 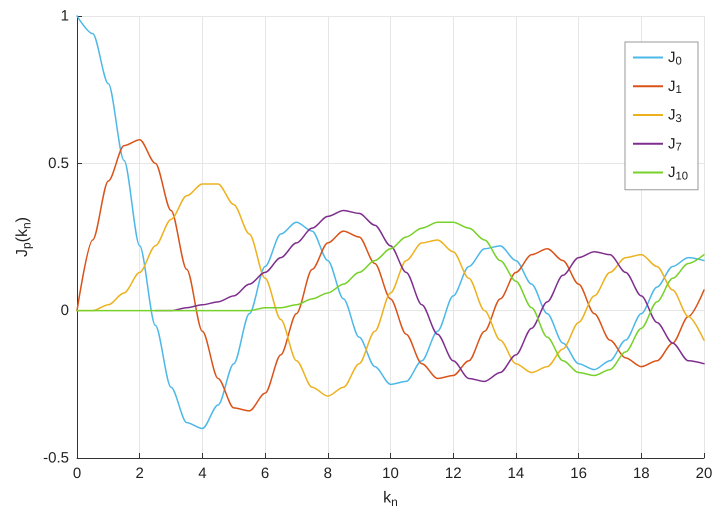 I want to click on x-tick-label: 16, so click(x=578, y=473).